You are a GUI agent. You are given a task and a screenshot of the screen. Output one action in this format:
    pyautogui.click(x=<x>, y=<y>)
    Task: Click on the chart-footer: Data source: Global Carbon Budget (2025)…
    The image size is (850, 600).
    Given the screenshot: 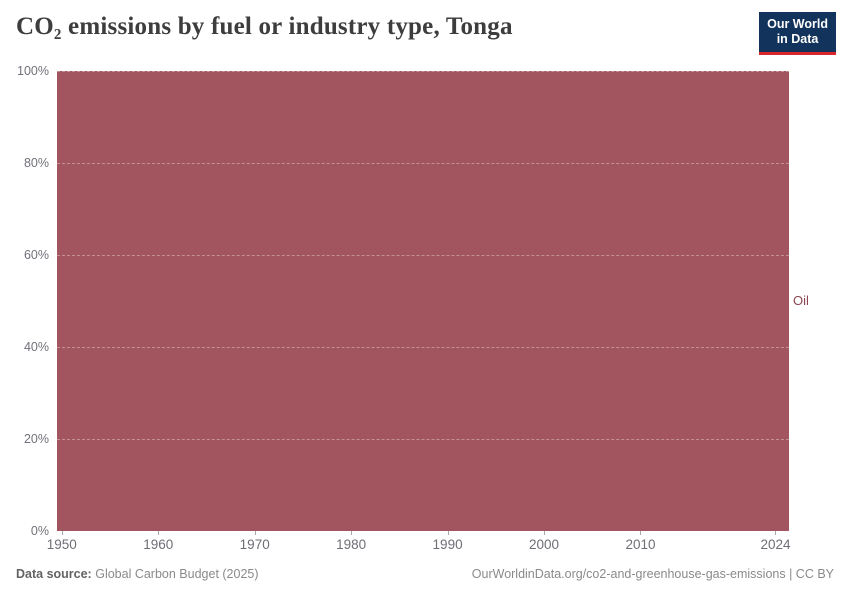 What is the action you would take?
    pyautogui.click(x=425, y=574)
    